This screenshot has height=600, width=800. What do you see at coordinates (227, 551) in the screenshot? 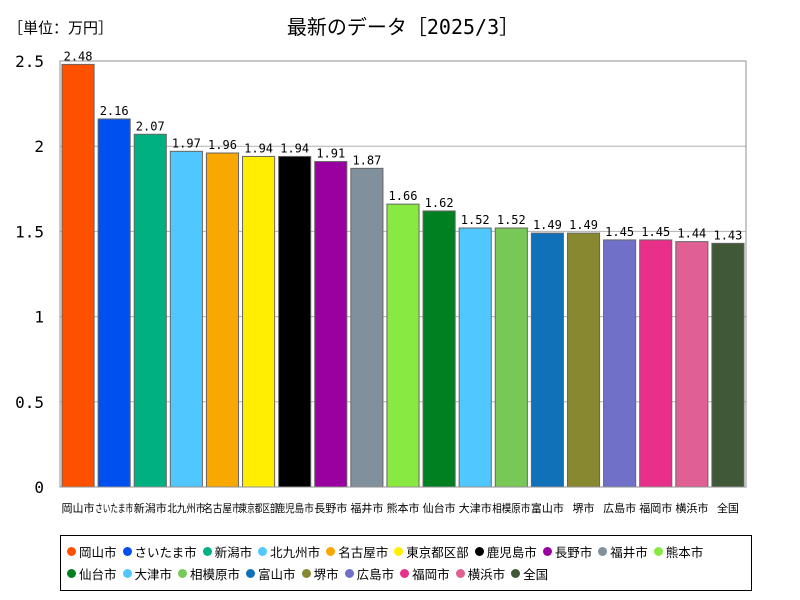
I see `legend-item: 新潟市` at bounding box center [227, 551].